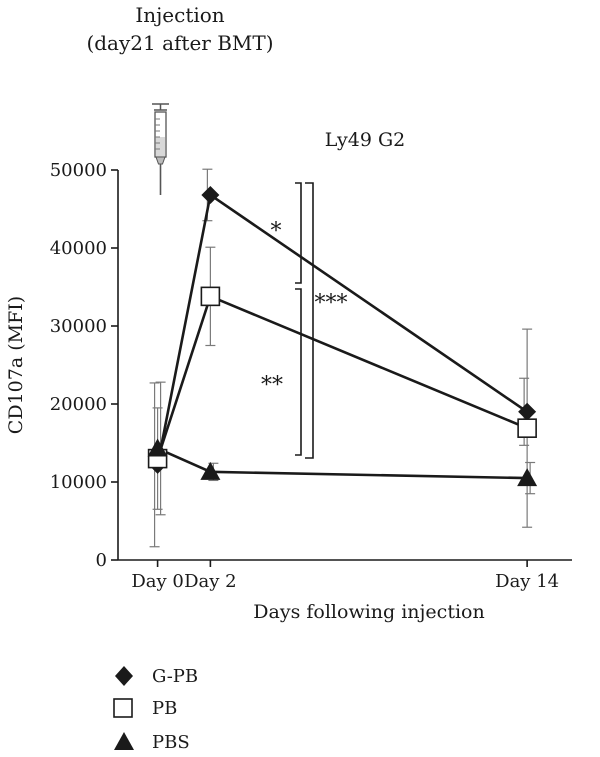 Image resolution: width=600 pixels, height=757 pixels. Describe the element at coordinates (78, 326) in the screenshot. I see `y-tick-label: 30000` at that location.